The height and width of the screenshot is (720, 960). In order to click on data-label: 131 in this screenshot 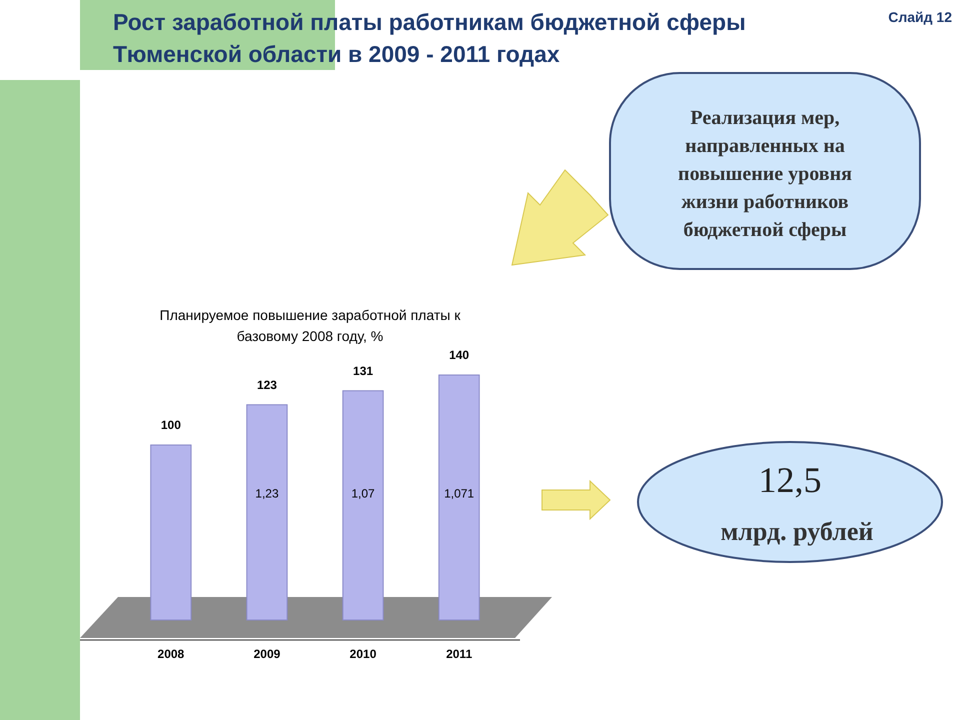, I will do `click(363, 371)`.